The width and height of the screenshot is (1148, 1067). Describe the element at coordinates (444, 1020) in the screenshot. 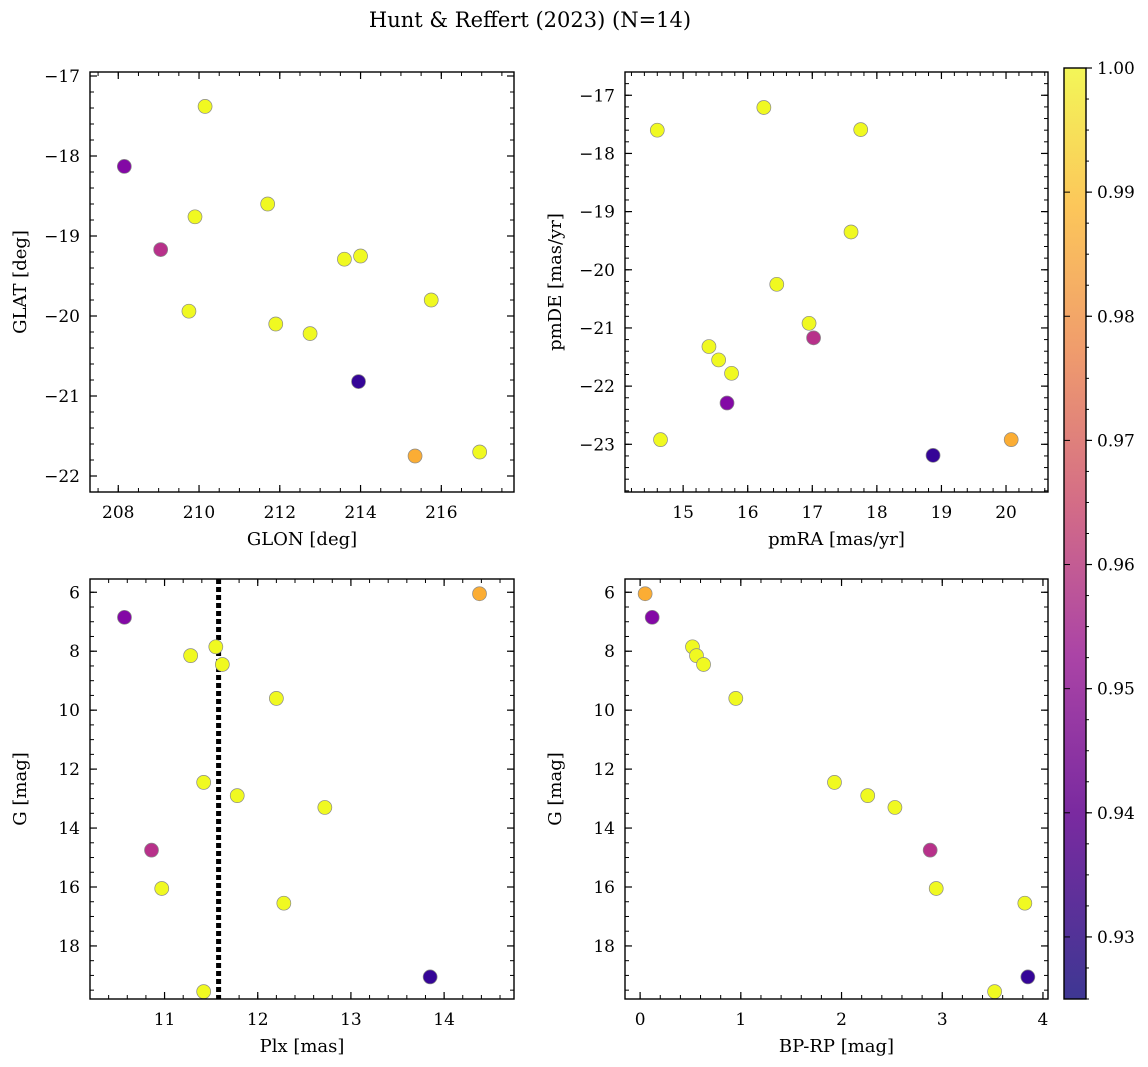

I see `x-tick-label: 14` at that location.